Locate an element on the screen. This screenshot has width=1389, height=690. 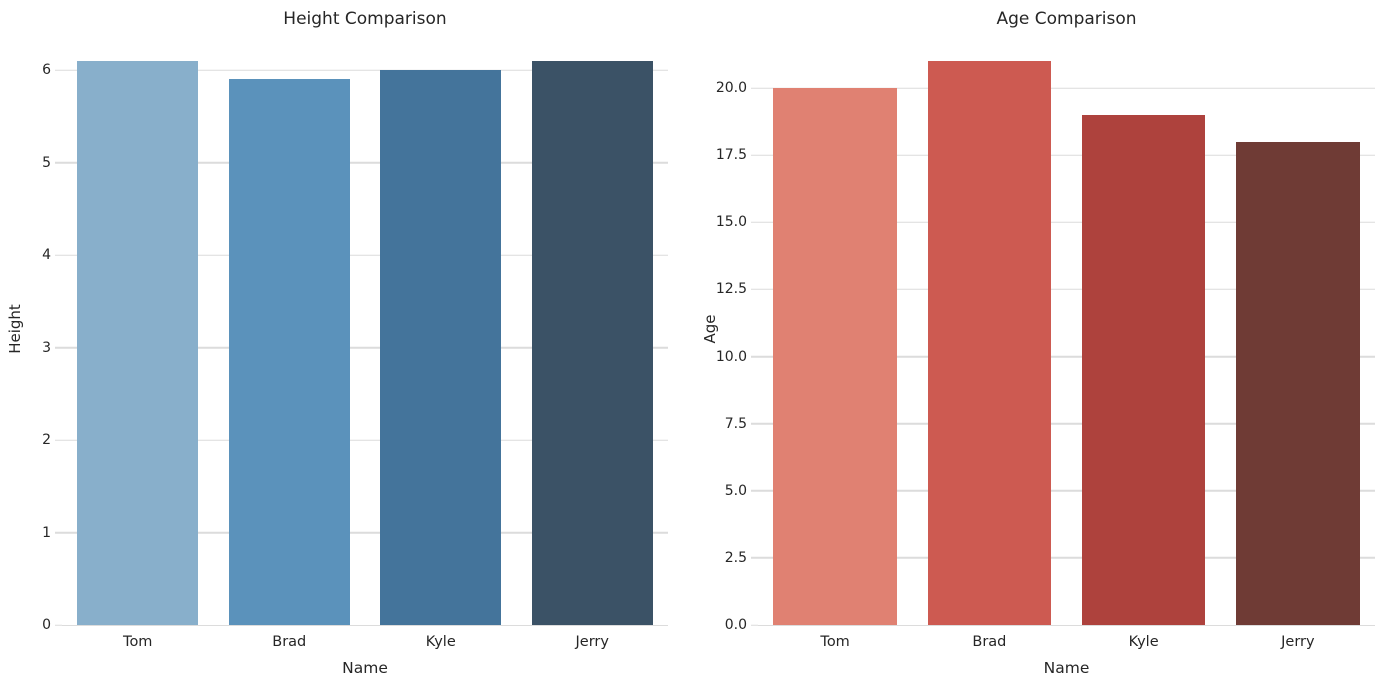
y-tick-label: 5 is located at coordinates (46, 162).